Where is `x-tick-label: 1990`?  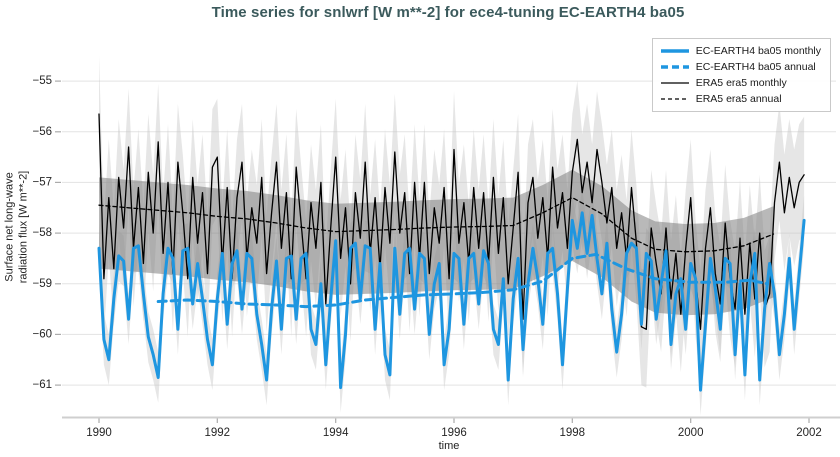 x-tick-label: 1990 is located at coordinates (99, 433).